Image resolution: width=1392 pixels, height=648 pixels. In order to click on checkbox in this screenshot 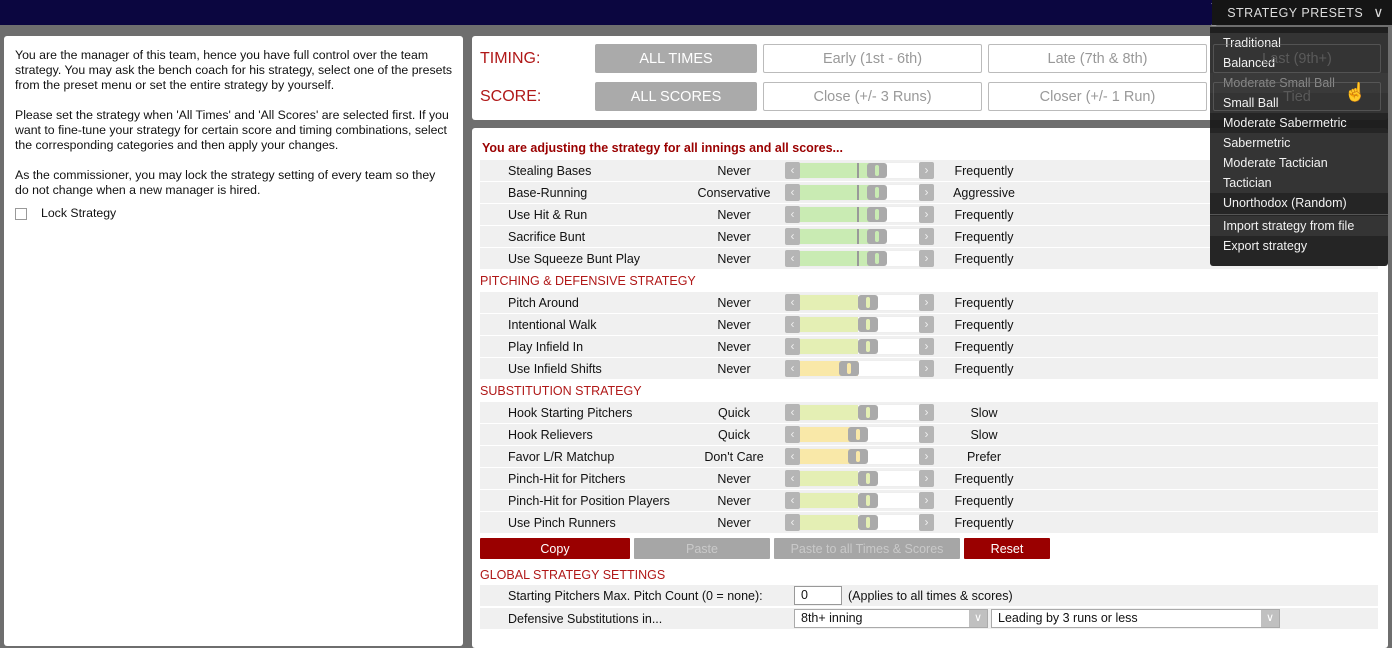, I will do `click(21, 213)`.